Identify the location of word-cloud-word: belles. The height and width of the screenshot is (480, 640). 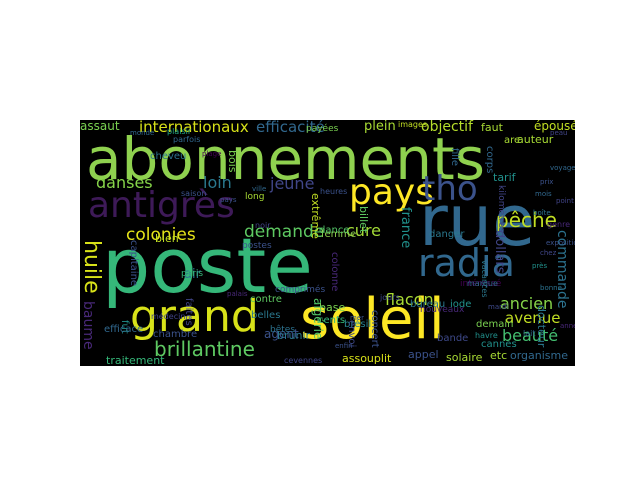
(266, 315).